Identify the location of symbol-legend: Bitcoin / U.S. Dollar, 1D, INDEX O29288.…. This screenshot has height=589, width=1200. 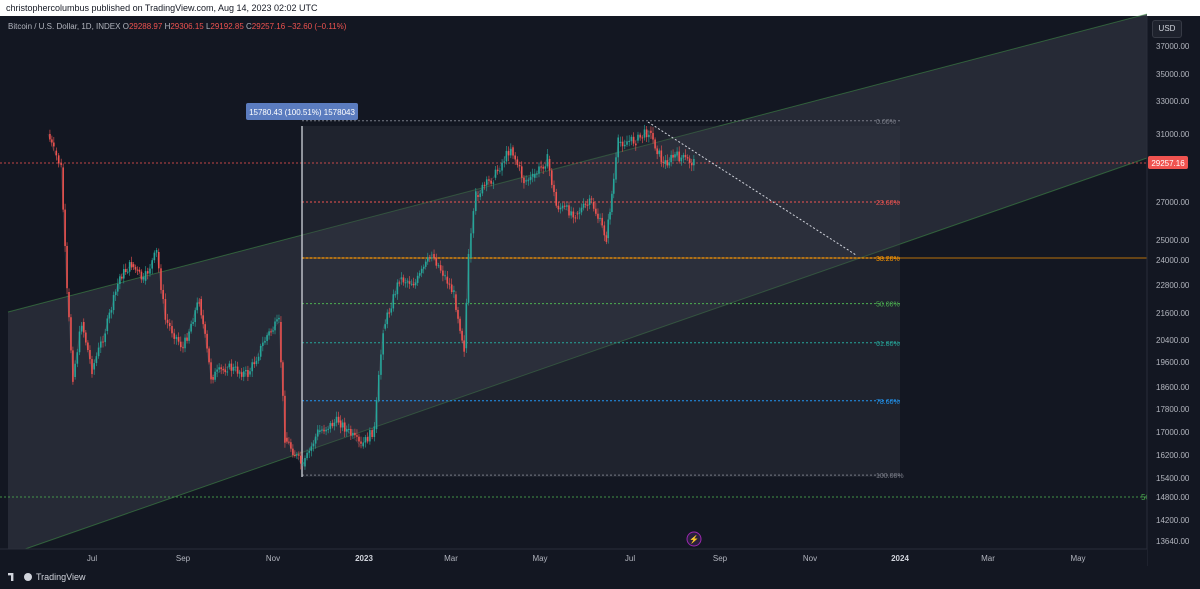
(177, 26).